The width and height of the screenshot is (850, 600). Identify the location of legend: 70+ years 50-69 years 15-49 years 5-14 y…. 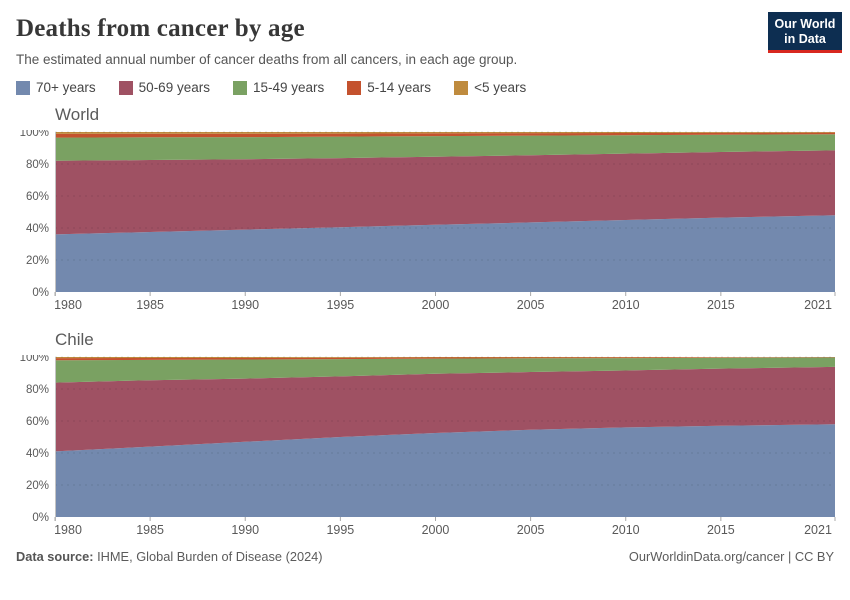
(425, 87).